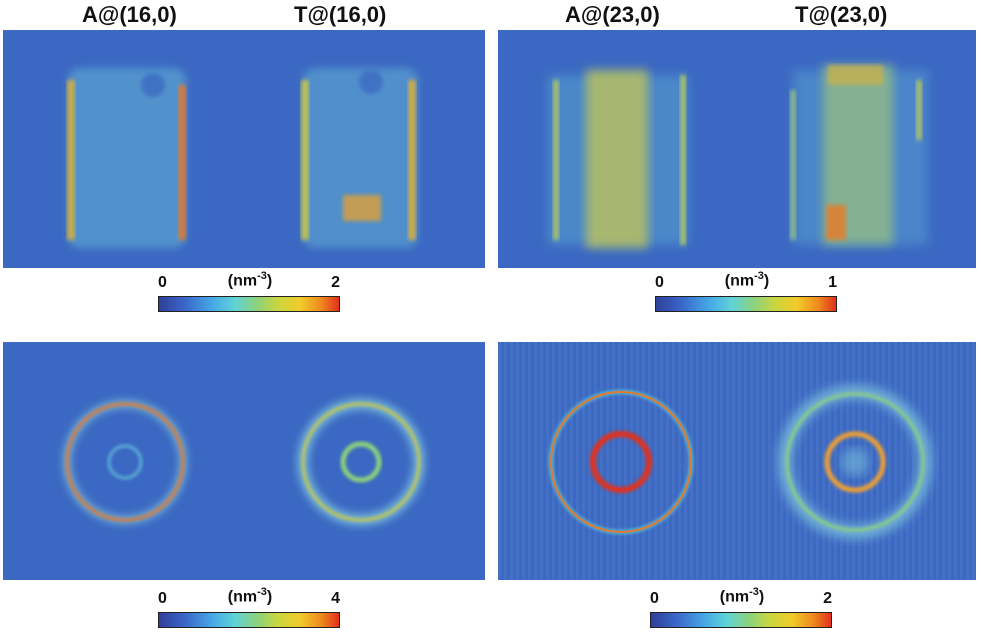 Image resolution: width=981 pixels, height=632 pixels. I want to click on colorbar-top-16: 0 (nm-3) 4, so click(249, 609).